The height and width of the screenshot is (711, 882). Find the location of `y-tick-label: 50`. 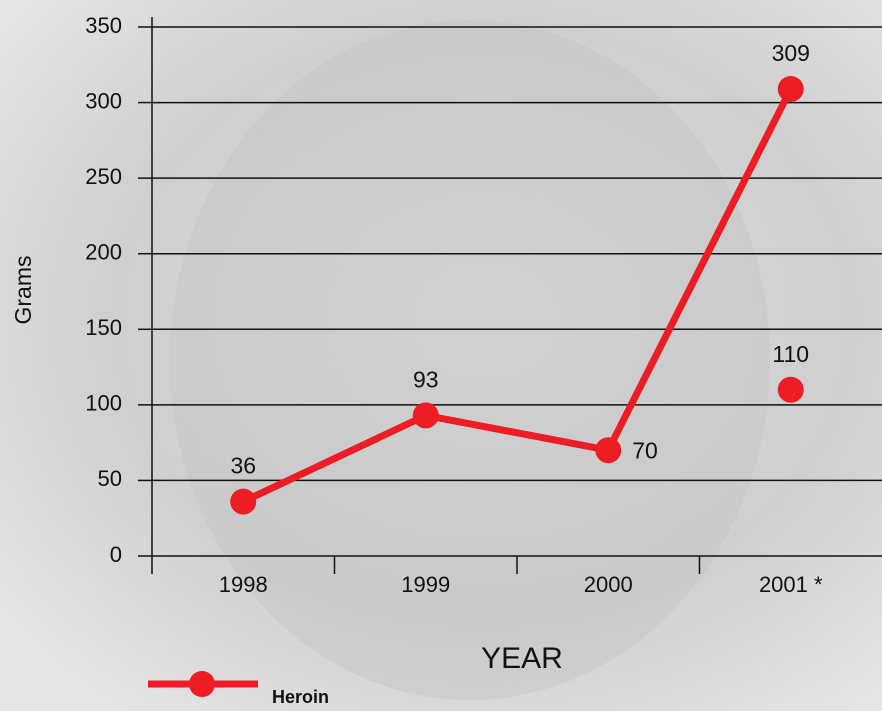

y-tick-label: 50 is located at coordinates (110, 478).